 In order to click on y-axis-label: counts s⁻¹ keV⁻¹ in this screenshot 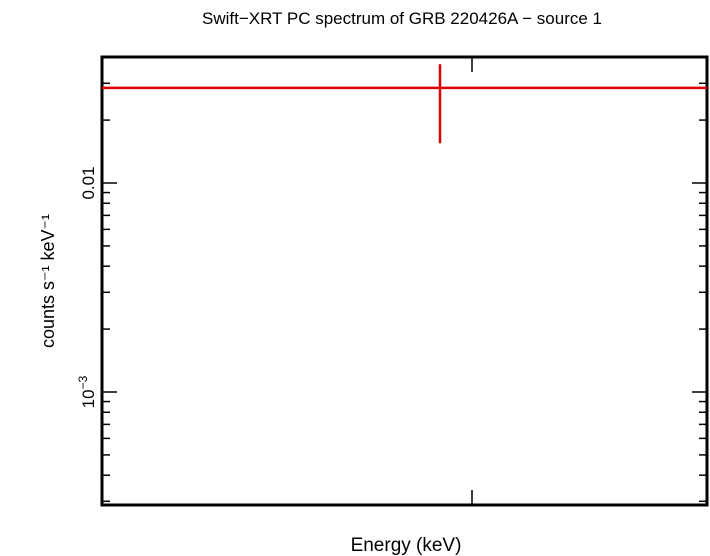, I will do `click(48, 281)`.